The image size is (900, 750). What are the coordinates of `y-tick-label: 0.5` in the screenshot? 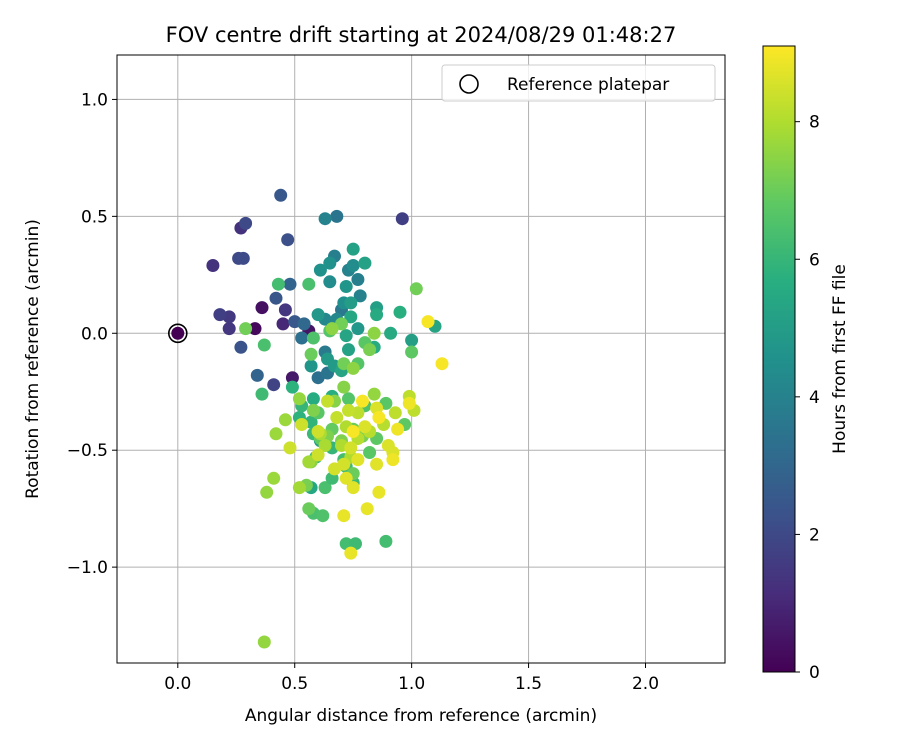 It's located at (94, 217).